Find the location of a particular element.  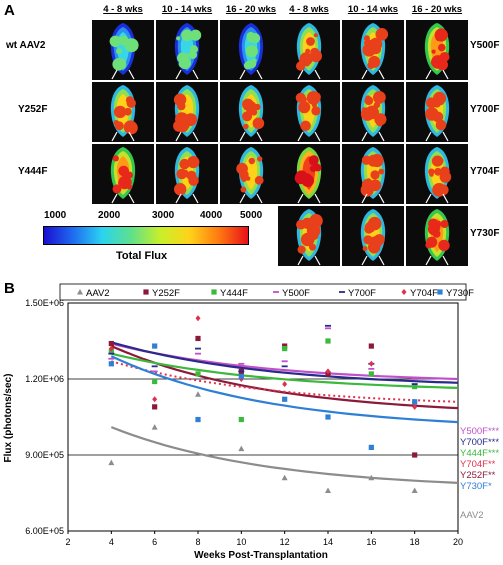

trend-label-y500f: Y500F*** is located at coordinates (479, 431).